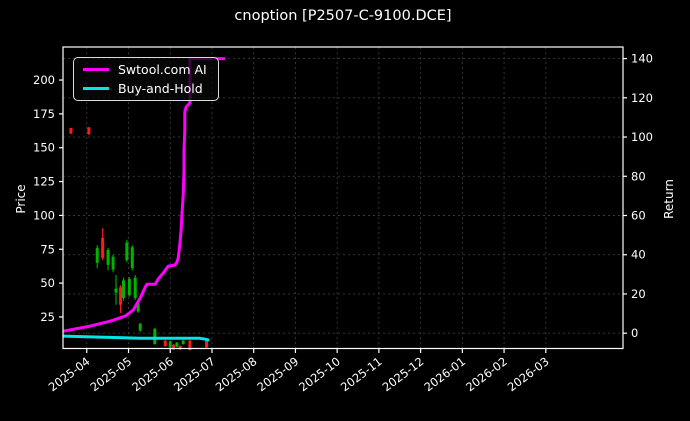 The image size is (690, 421). I want to click on tick-label-date: 2025-09, so click(277, 374).